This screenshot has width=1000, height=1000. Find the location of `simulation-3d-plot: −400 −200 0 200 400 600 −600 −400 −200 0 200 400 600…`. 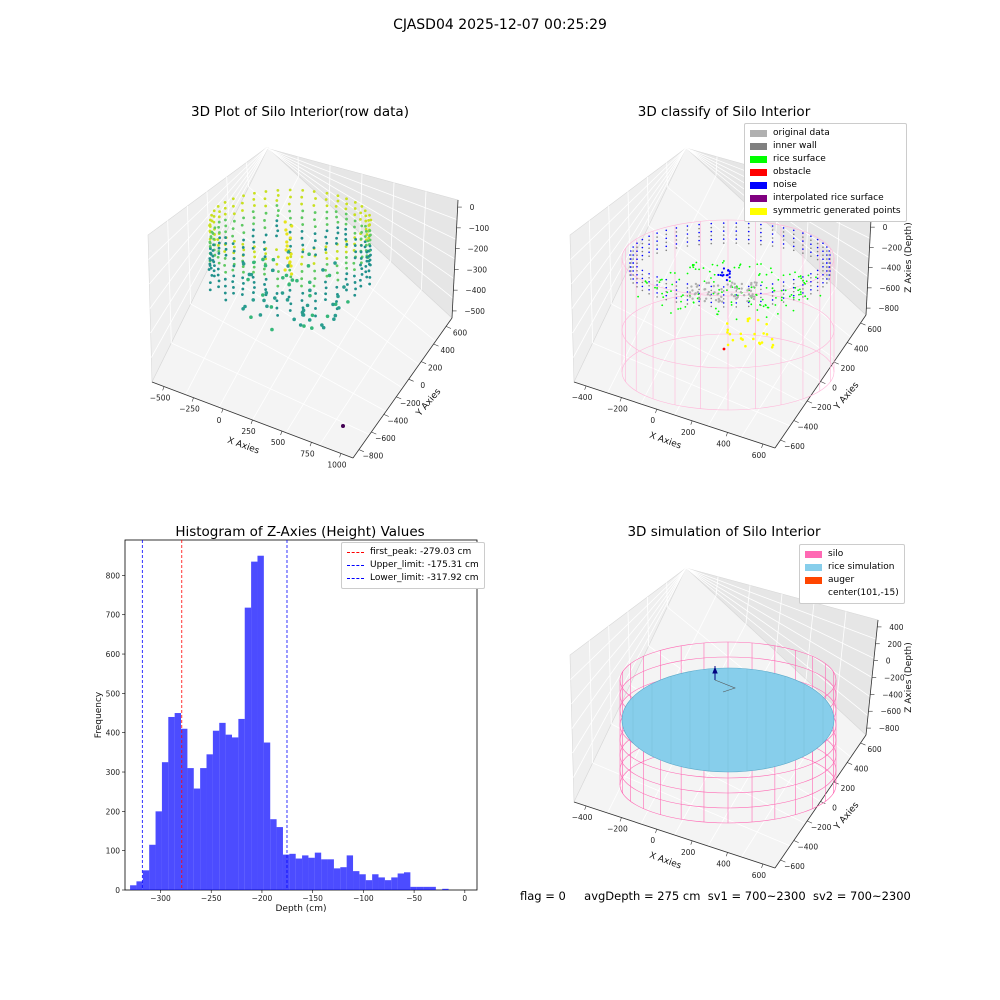

simulation-3d-plot: −400 −200 0 200 400 600 −600 −400 −200 0 200 400 600… is located at coordinates (745, 715).